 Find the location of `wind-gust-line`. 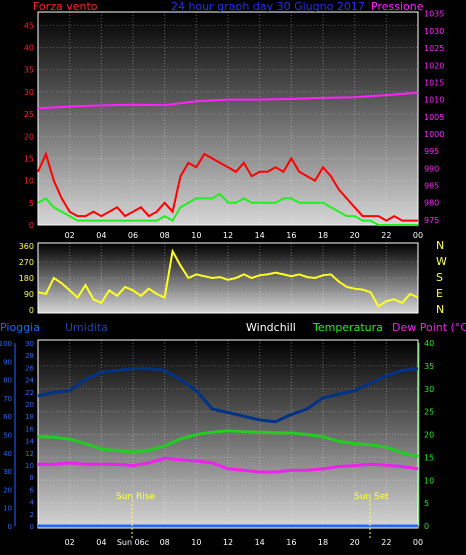

wind-gust-line is located at coordinates (227, 186).